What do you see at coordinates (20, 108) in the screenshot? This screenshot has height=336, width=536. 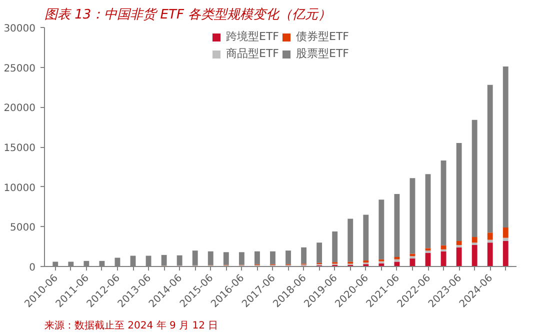 I see `y-tick-label: 20000` at bounding box center [20, 108].